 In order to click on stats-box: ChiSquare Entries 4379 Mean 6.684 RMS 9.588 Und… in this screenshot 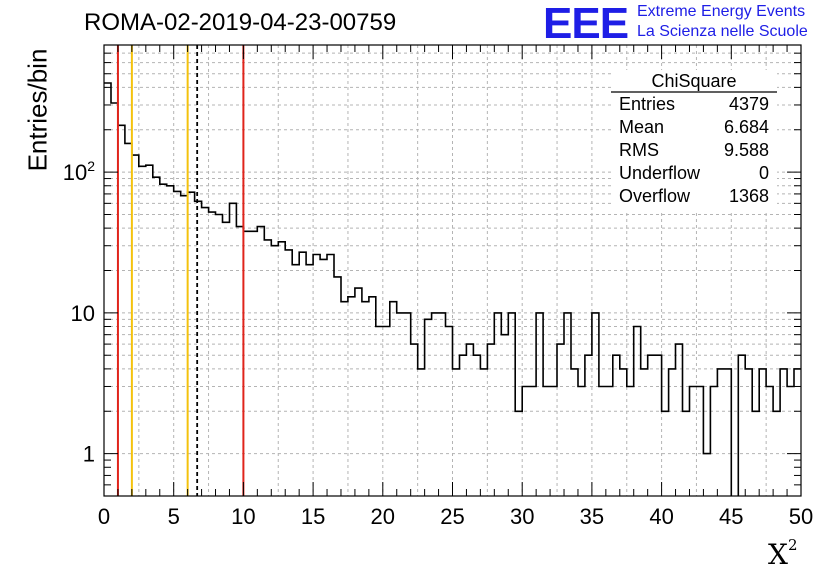, I will do `click(694, 140)`.